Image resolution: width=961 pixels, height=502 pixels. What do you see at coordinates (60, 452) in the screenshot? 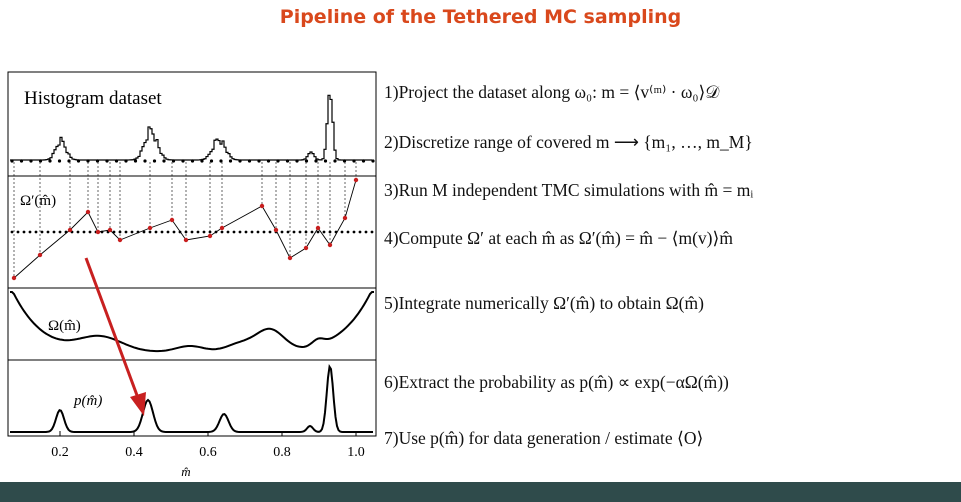
I see `tick-label: 0.2` at bounding box center [60, 452].